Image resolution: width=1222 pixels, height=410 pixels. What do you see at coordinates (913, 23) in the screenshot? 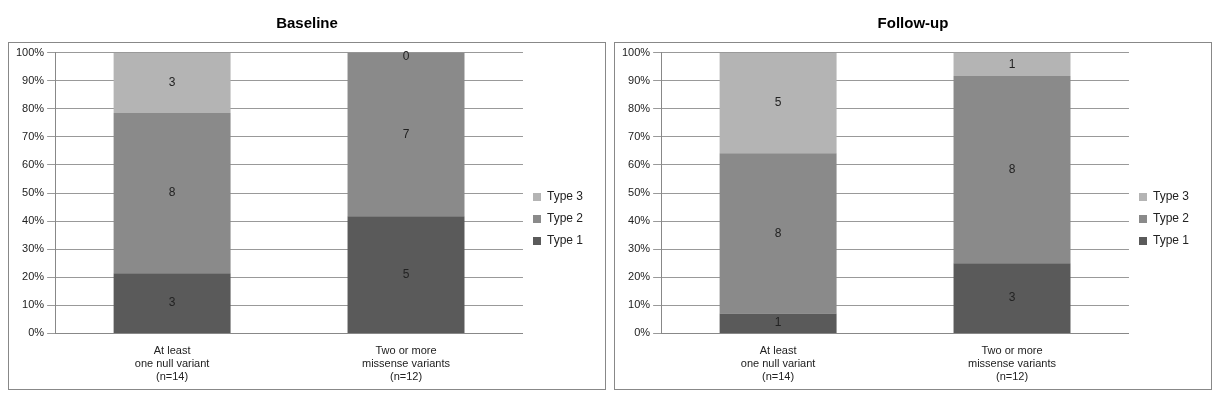
I see `chart-title: Follow-up` at bounding box center [913, 23].